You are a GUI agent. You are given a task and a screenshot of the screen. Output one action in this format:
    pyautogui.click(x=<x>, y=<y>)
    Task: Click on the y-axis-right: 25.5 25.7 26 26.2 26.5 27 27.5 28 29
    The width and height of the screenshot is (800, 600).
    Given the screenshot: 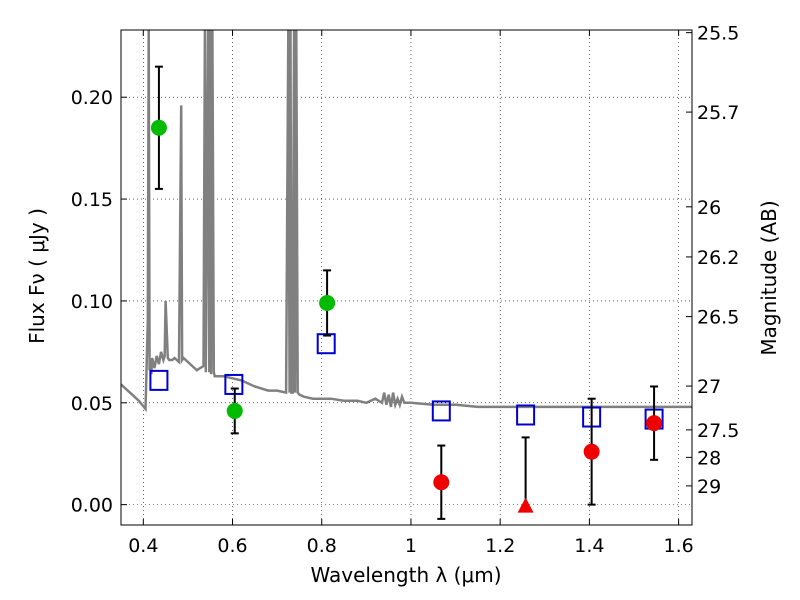 What is the action you would take?
    pyautogui.click(x=712, y=260)
    